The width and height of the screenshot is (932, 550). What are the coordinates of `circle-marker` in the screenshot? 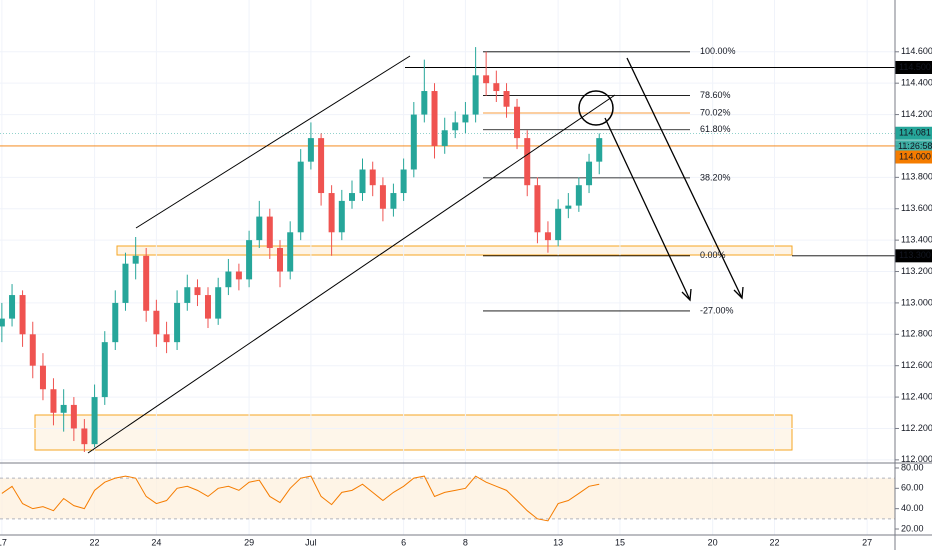 It's located at (596, 108).